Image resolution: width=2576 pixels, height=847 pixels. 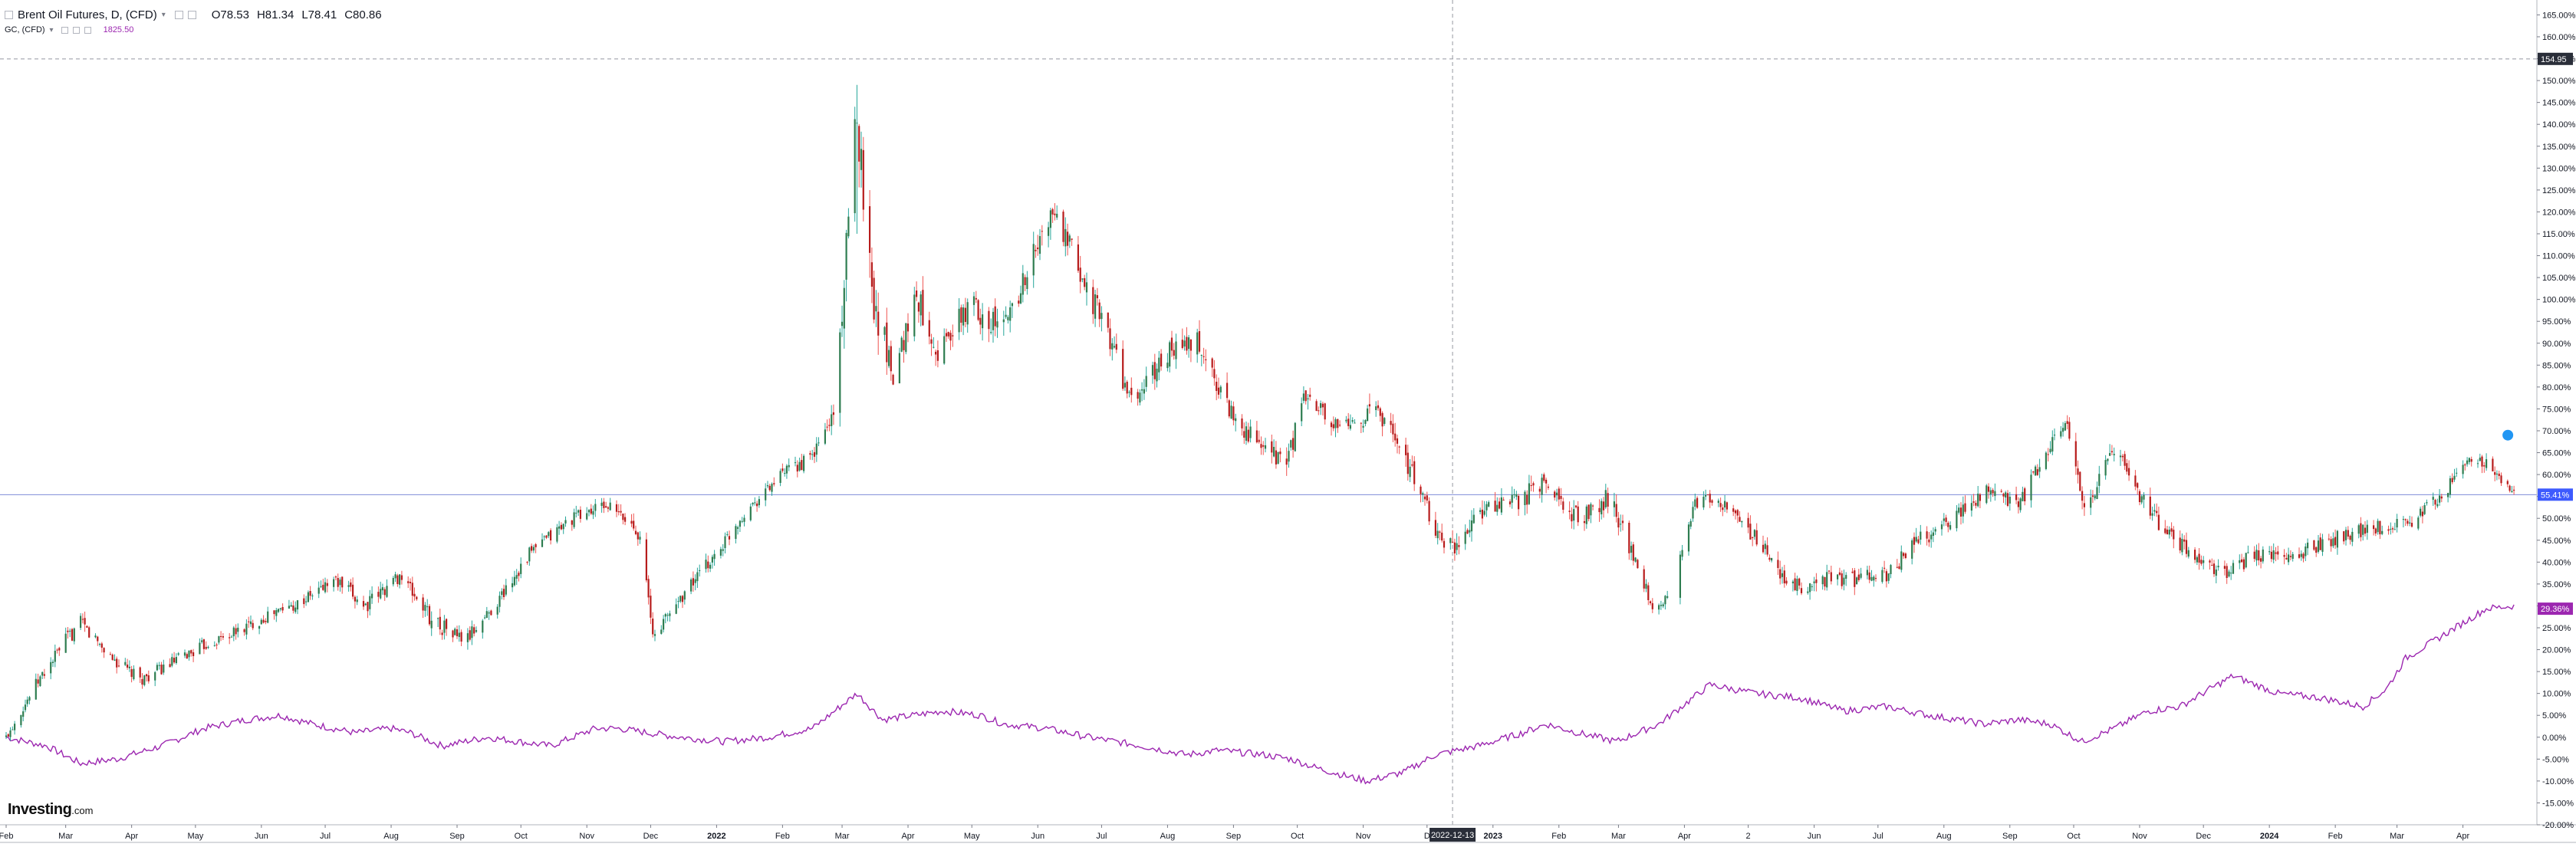 I want to click on x-tick-label: Oct, so click(x=1297, y=837).